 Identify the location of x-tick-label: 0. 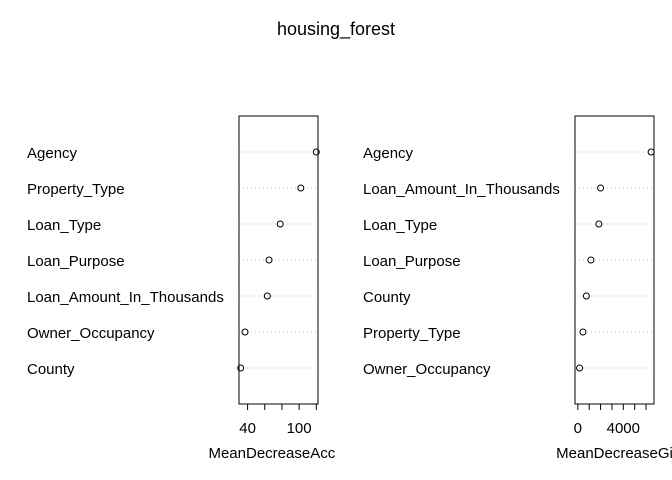
(578, 428).